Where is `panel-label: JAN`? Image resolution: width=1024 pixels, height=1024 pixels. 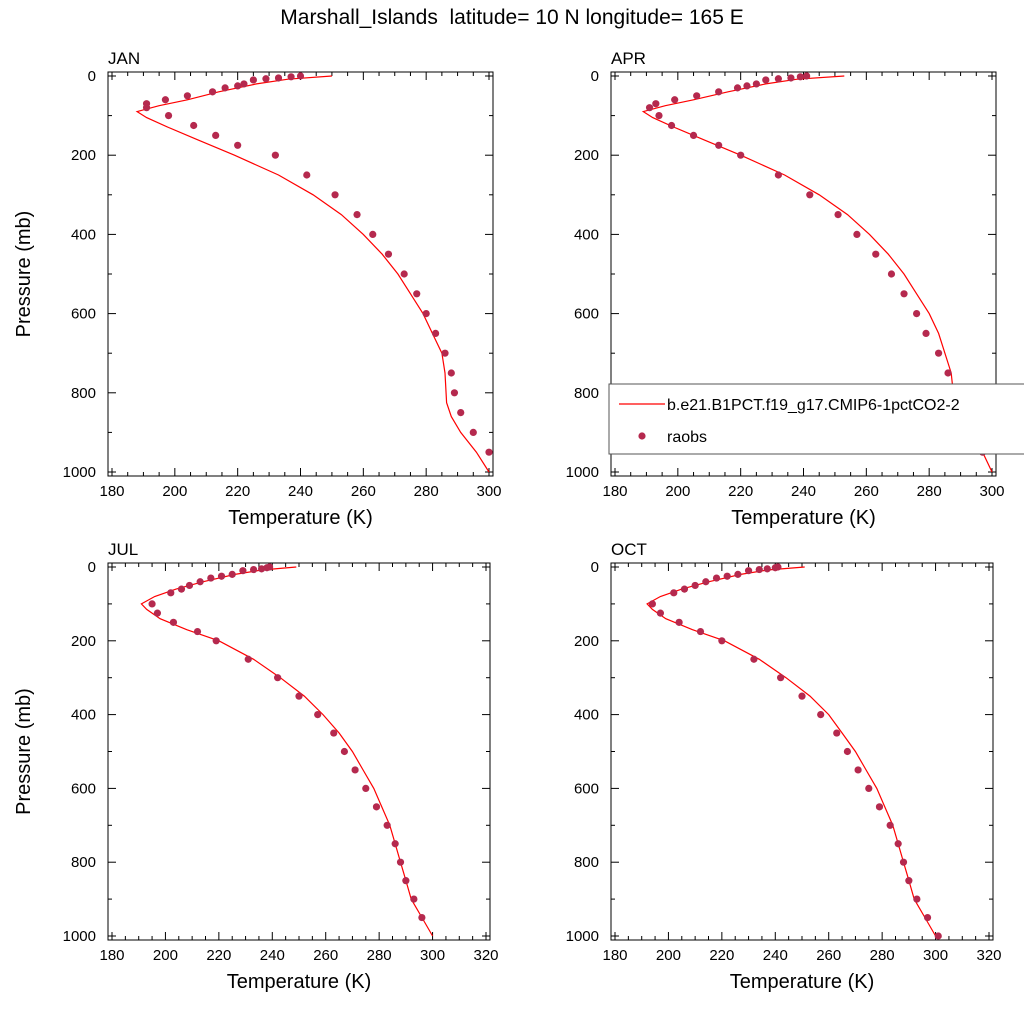
panel-label: JAN is located at coordinates (124, 58).